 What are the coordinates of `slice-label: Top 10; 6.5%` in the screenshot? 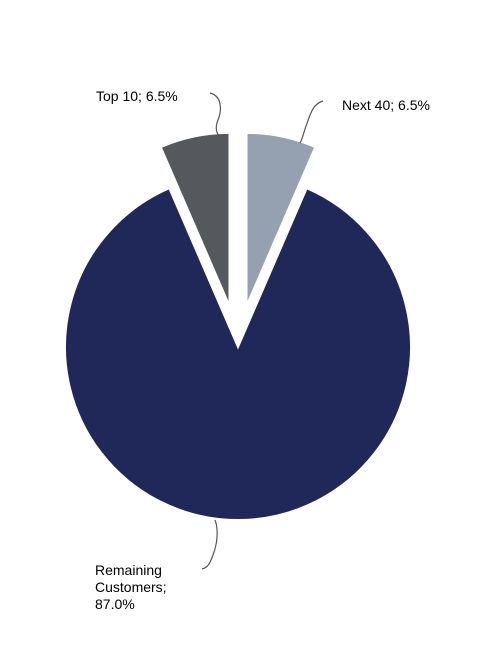 It's located at (137, 96).